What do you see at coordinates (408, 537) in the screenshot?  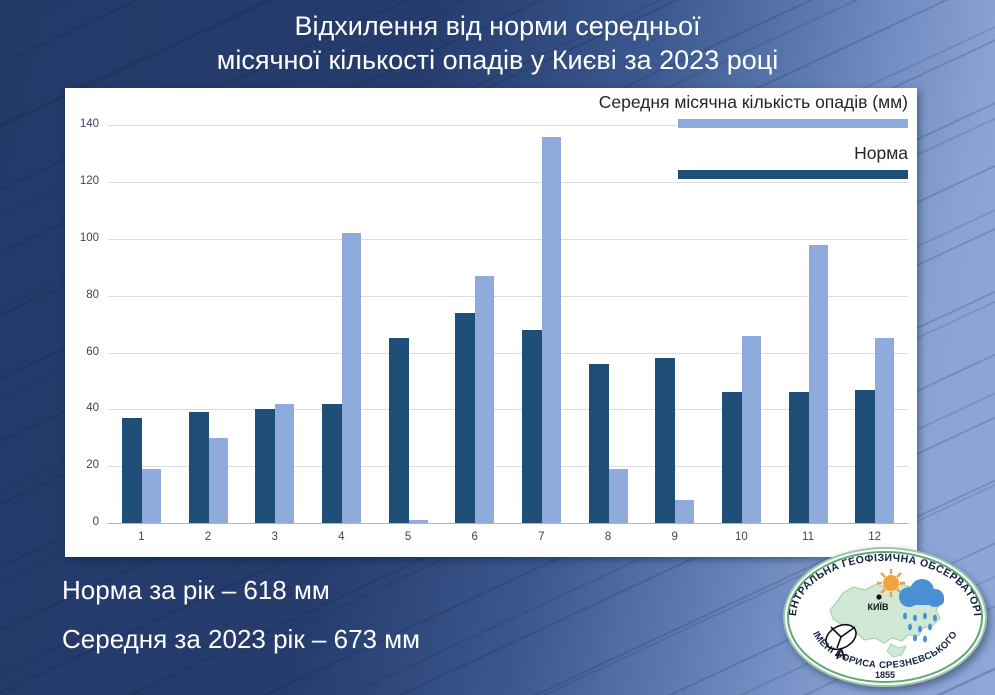 I see `x-tick-label-5: 5` at bounding box center [408, 537].